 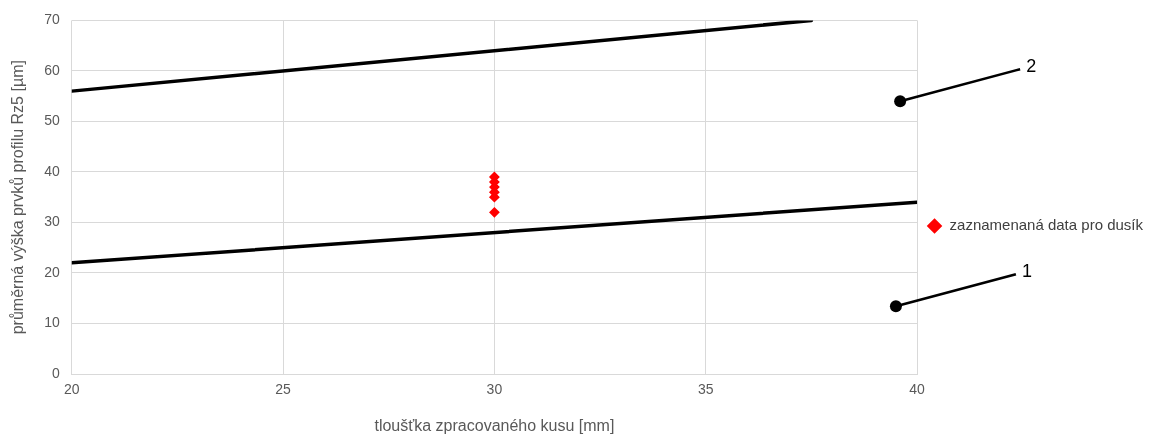 What do you see at coordinates (494, 389) in the screenshot?
I see `x-tick-label: 30` at bounding box center [494, 389].